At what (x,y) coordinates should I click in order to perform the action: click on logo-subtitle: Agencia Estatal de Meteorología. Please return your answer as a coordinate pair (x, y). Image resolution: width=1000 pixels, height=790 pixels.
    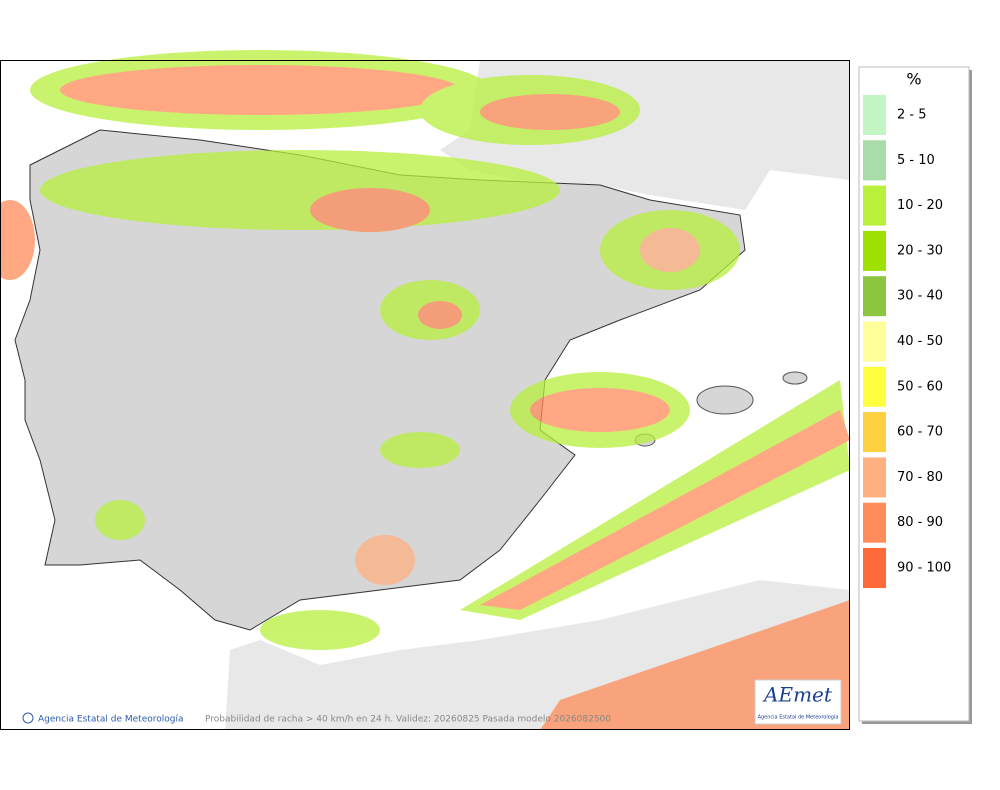
    Looking at the image, I should click on (798, 717).